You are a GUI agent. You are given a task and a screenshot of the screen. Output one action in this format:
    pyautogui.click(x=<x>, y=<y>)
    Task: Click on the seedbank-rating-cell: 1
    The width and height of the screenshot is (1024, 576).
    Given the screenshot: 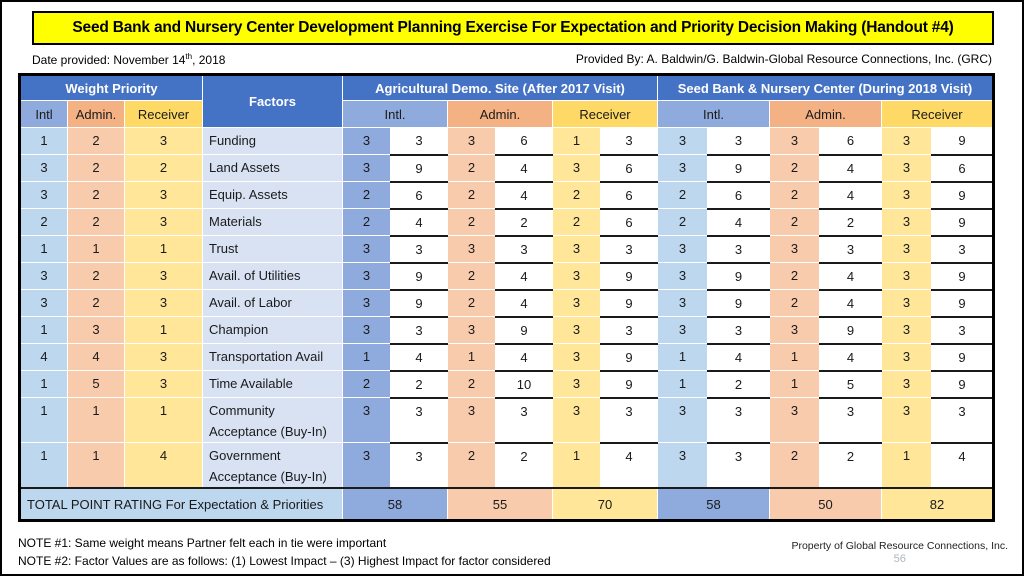 What is the action you would take?
    pyautogui.click(x=906, y=465)
    